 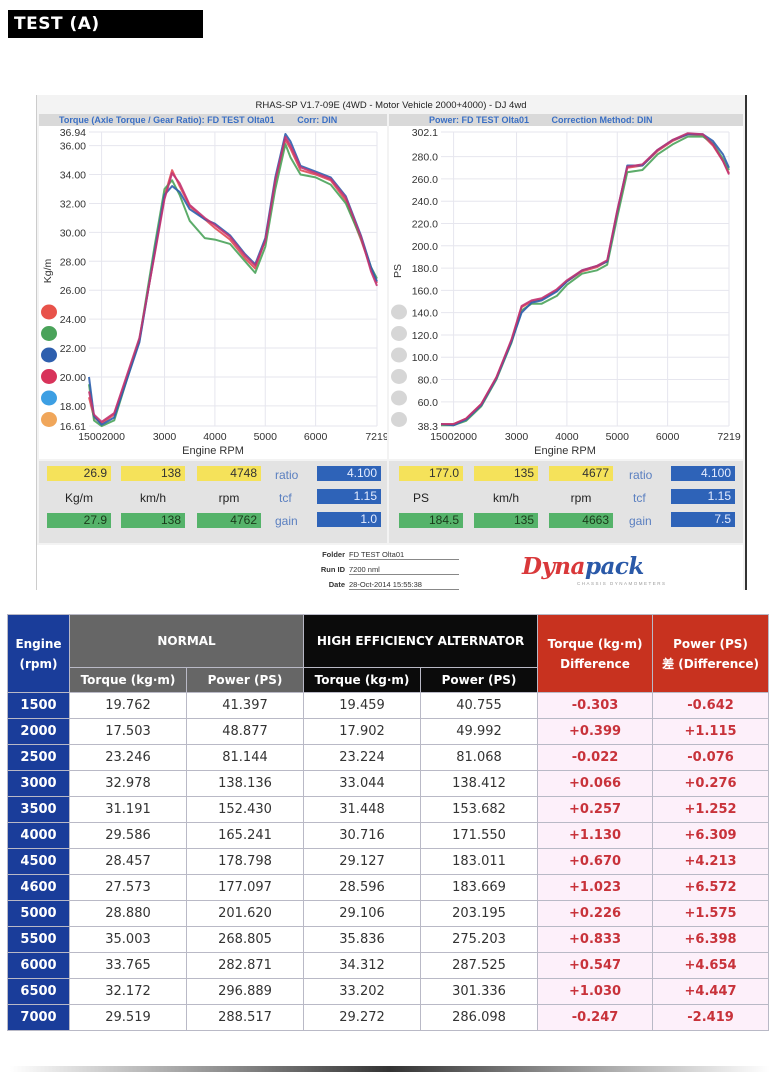 What do you see at coordinates (479, 965) in the screenshot?
I see `cell-hea-power: 287.525` at bounding box center [479, 965].